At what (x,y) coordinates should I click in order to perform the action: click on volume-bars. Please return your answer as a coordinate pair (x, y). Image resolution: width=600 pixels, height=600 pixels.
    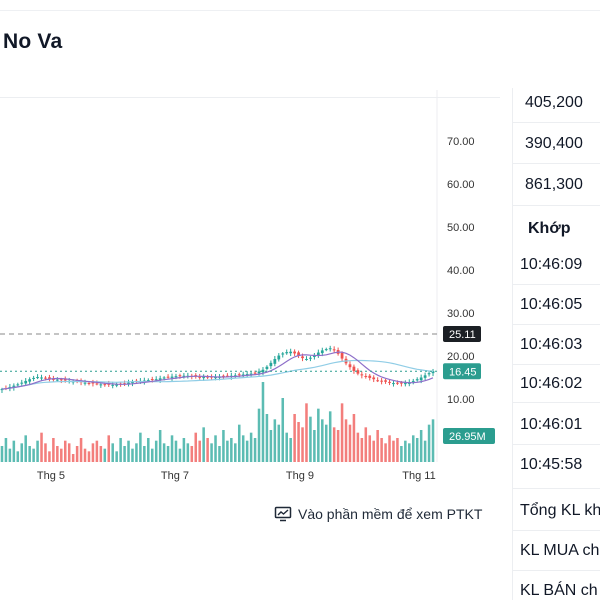
    Looking at the image, I should click on (217, 422).